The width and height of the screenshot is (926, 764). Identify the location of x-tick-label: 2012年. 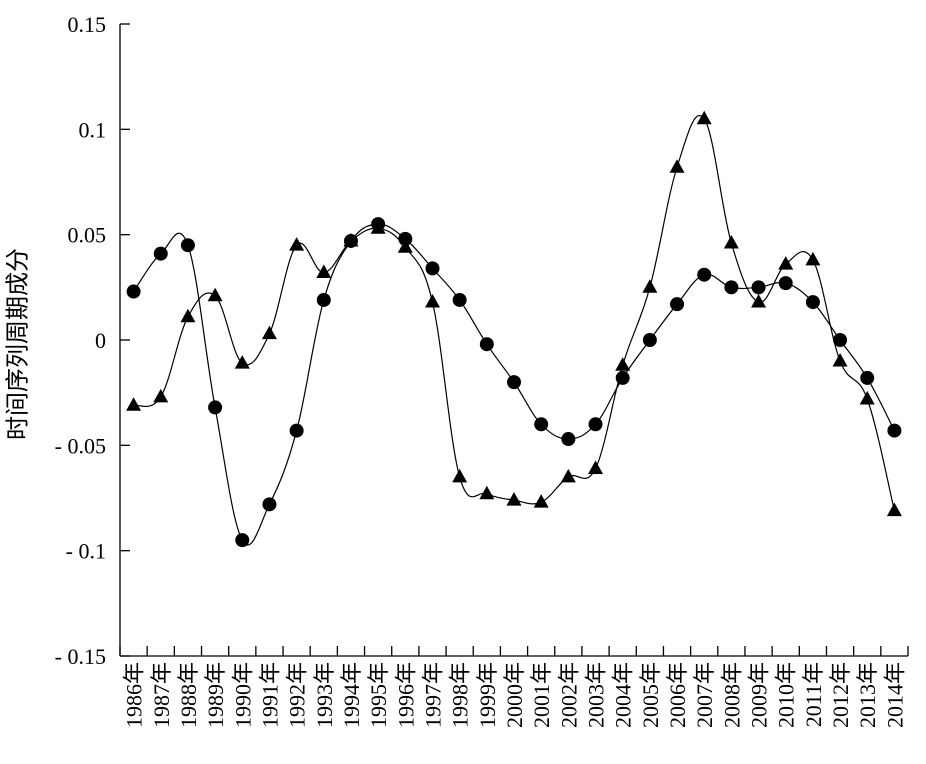
(840, 695).